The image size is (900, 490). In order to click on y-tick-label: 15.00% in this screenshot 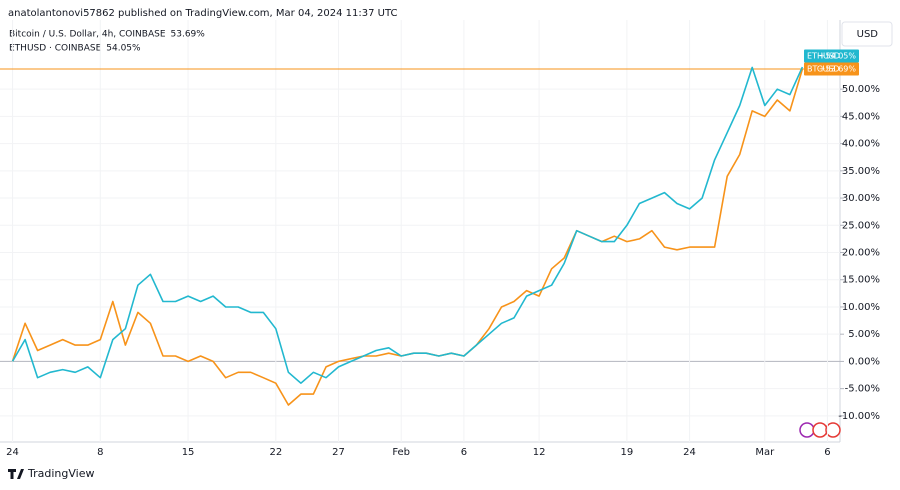, I will do `click(861, 280)`.